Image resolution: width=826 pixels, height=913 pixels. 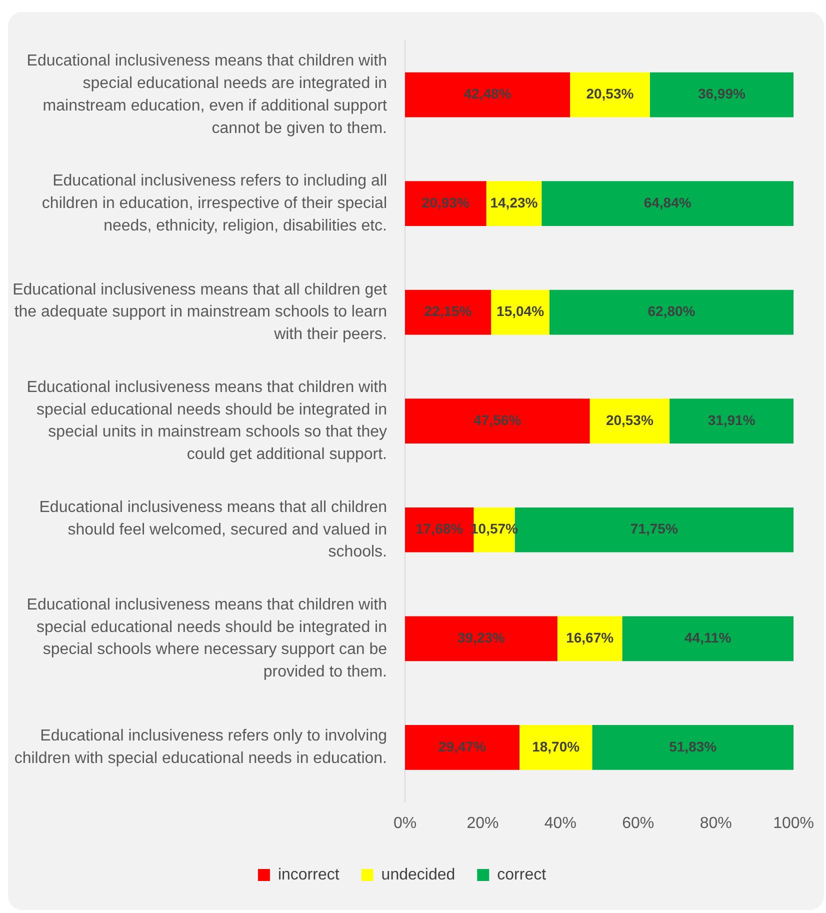 What do you see at coordinates (560, 823) in the screenshot?
I see `x-tick-label: 40%` at bounding box center [560, 823].